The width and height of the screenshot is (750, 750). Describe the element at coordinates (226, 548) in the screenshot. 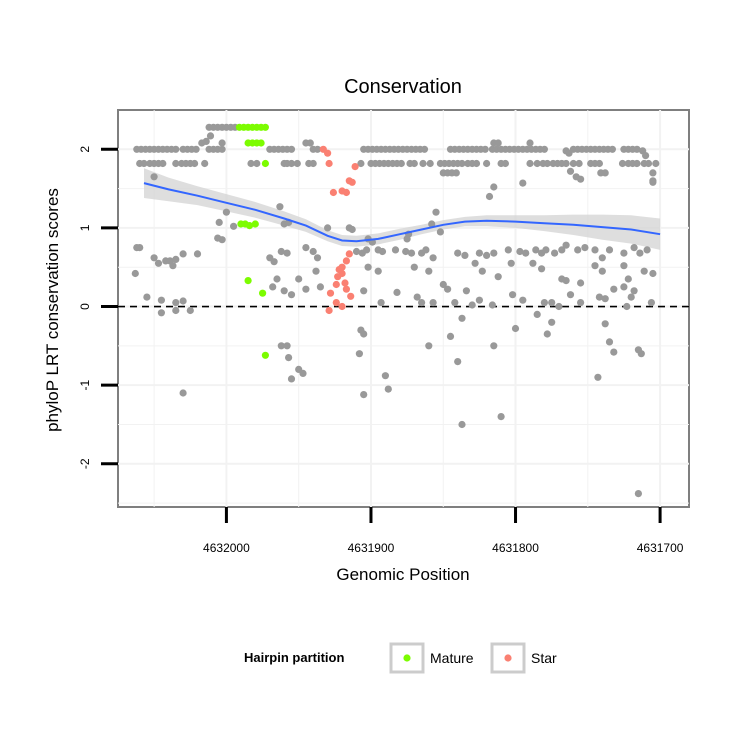

I see `x-tick-label: 4632000` at that location.